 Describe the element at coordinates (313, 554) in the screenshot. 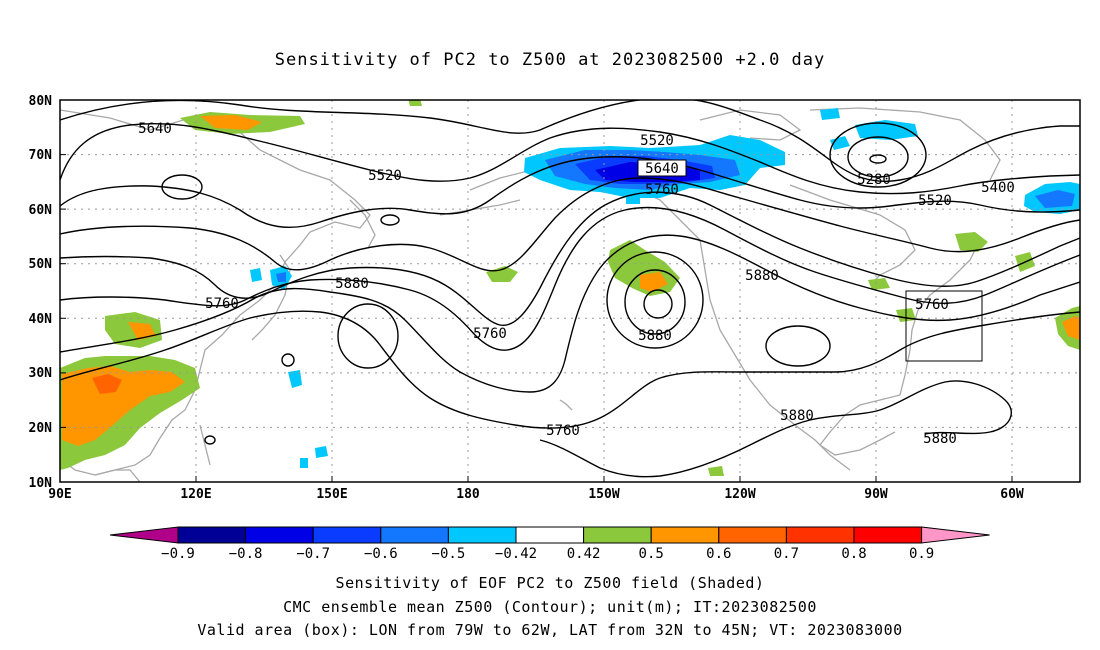

I see `colorbar-label: −0.7` at that location.